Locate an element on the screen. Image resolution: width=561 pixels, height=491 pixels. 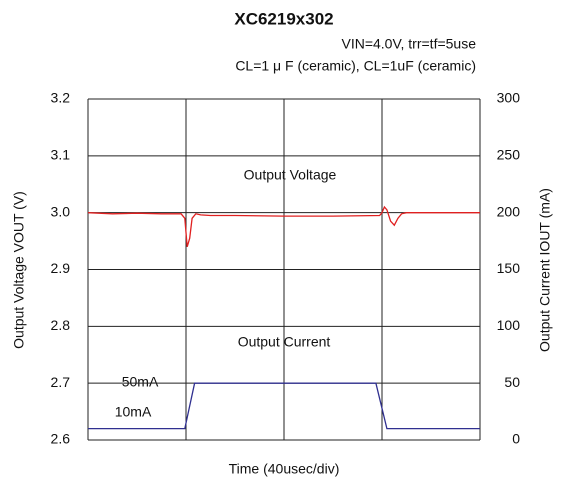
y2-tick-label: 100 is located at coordinates (509, 325).